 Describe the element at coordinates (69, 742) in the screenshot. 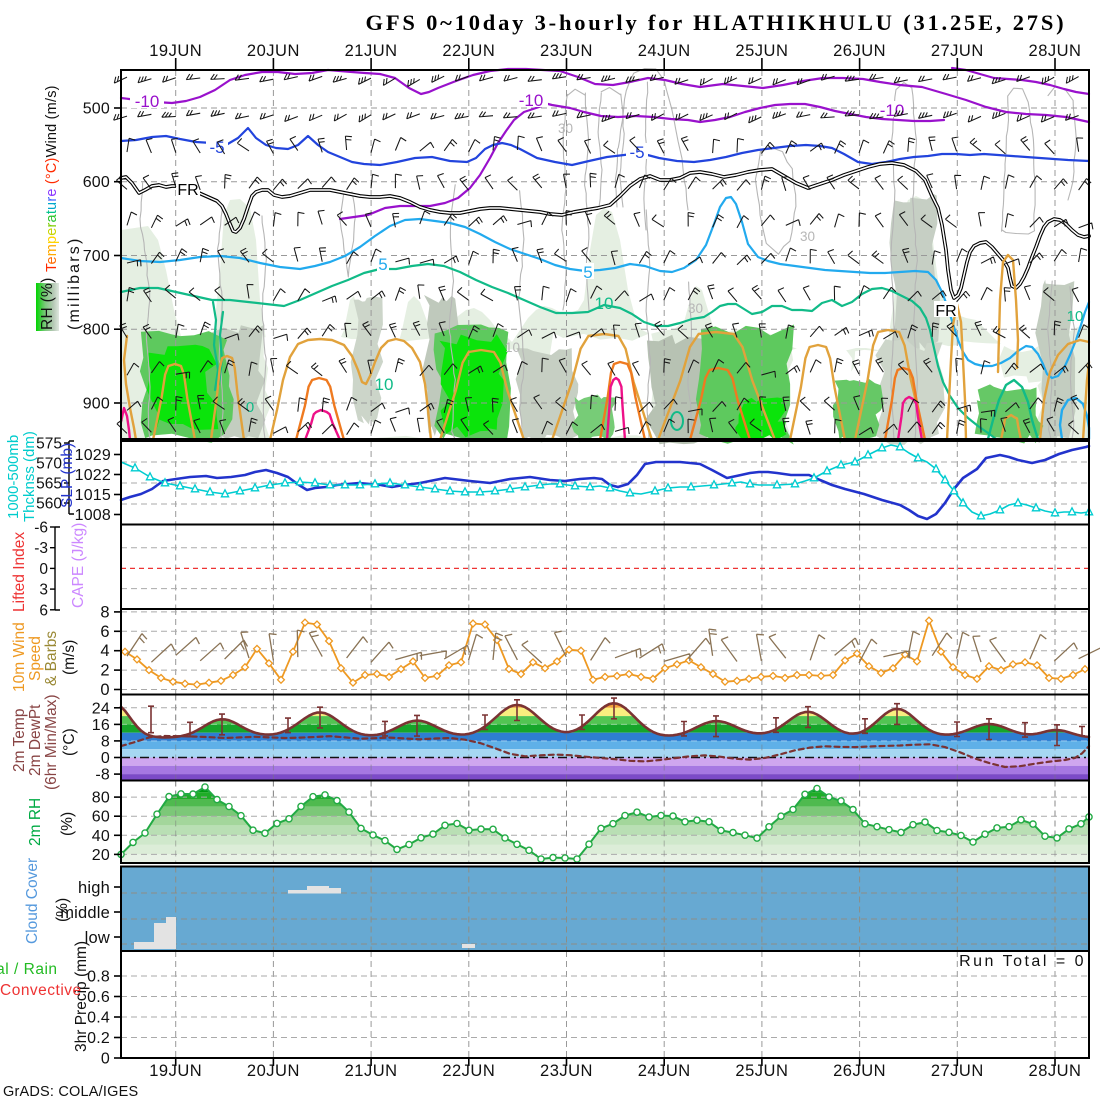

I see `svg-text: (°C)` at that location.